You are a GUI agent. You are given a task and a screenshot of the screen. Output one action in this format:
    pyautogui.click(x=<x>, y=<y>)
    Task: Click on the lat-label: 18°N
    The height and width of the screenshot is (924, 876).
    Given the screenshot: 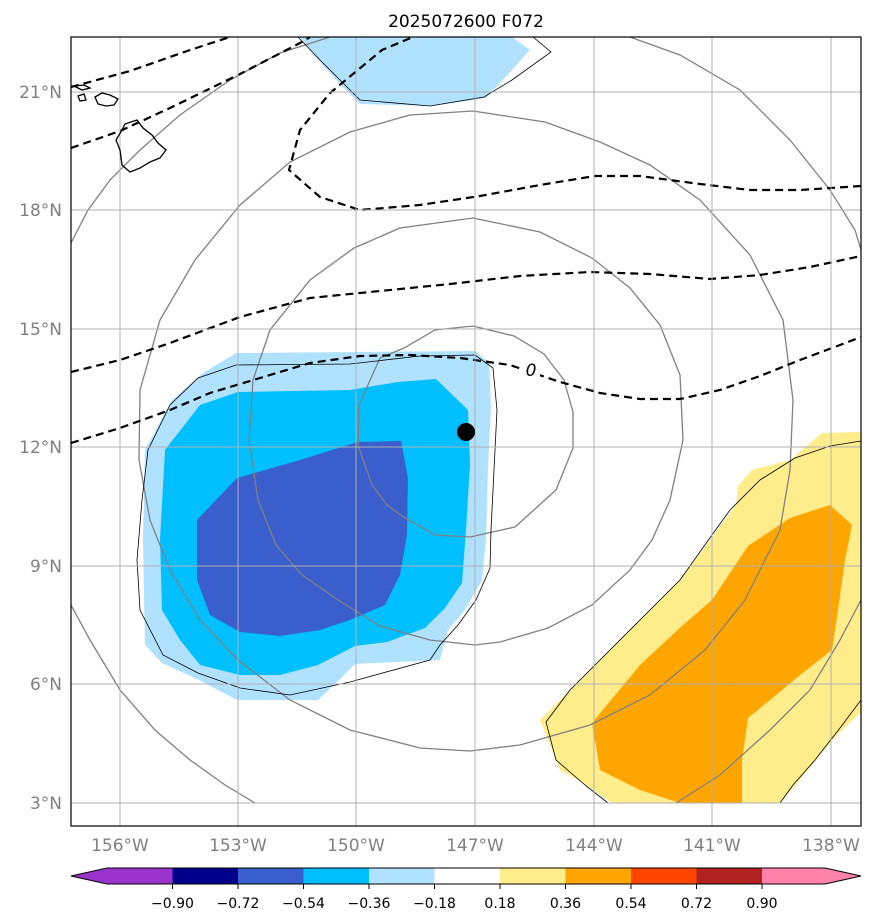 What is the action you would take?
    pyautogui.click(x=40, y=211)
    